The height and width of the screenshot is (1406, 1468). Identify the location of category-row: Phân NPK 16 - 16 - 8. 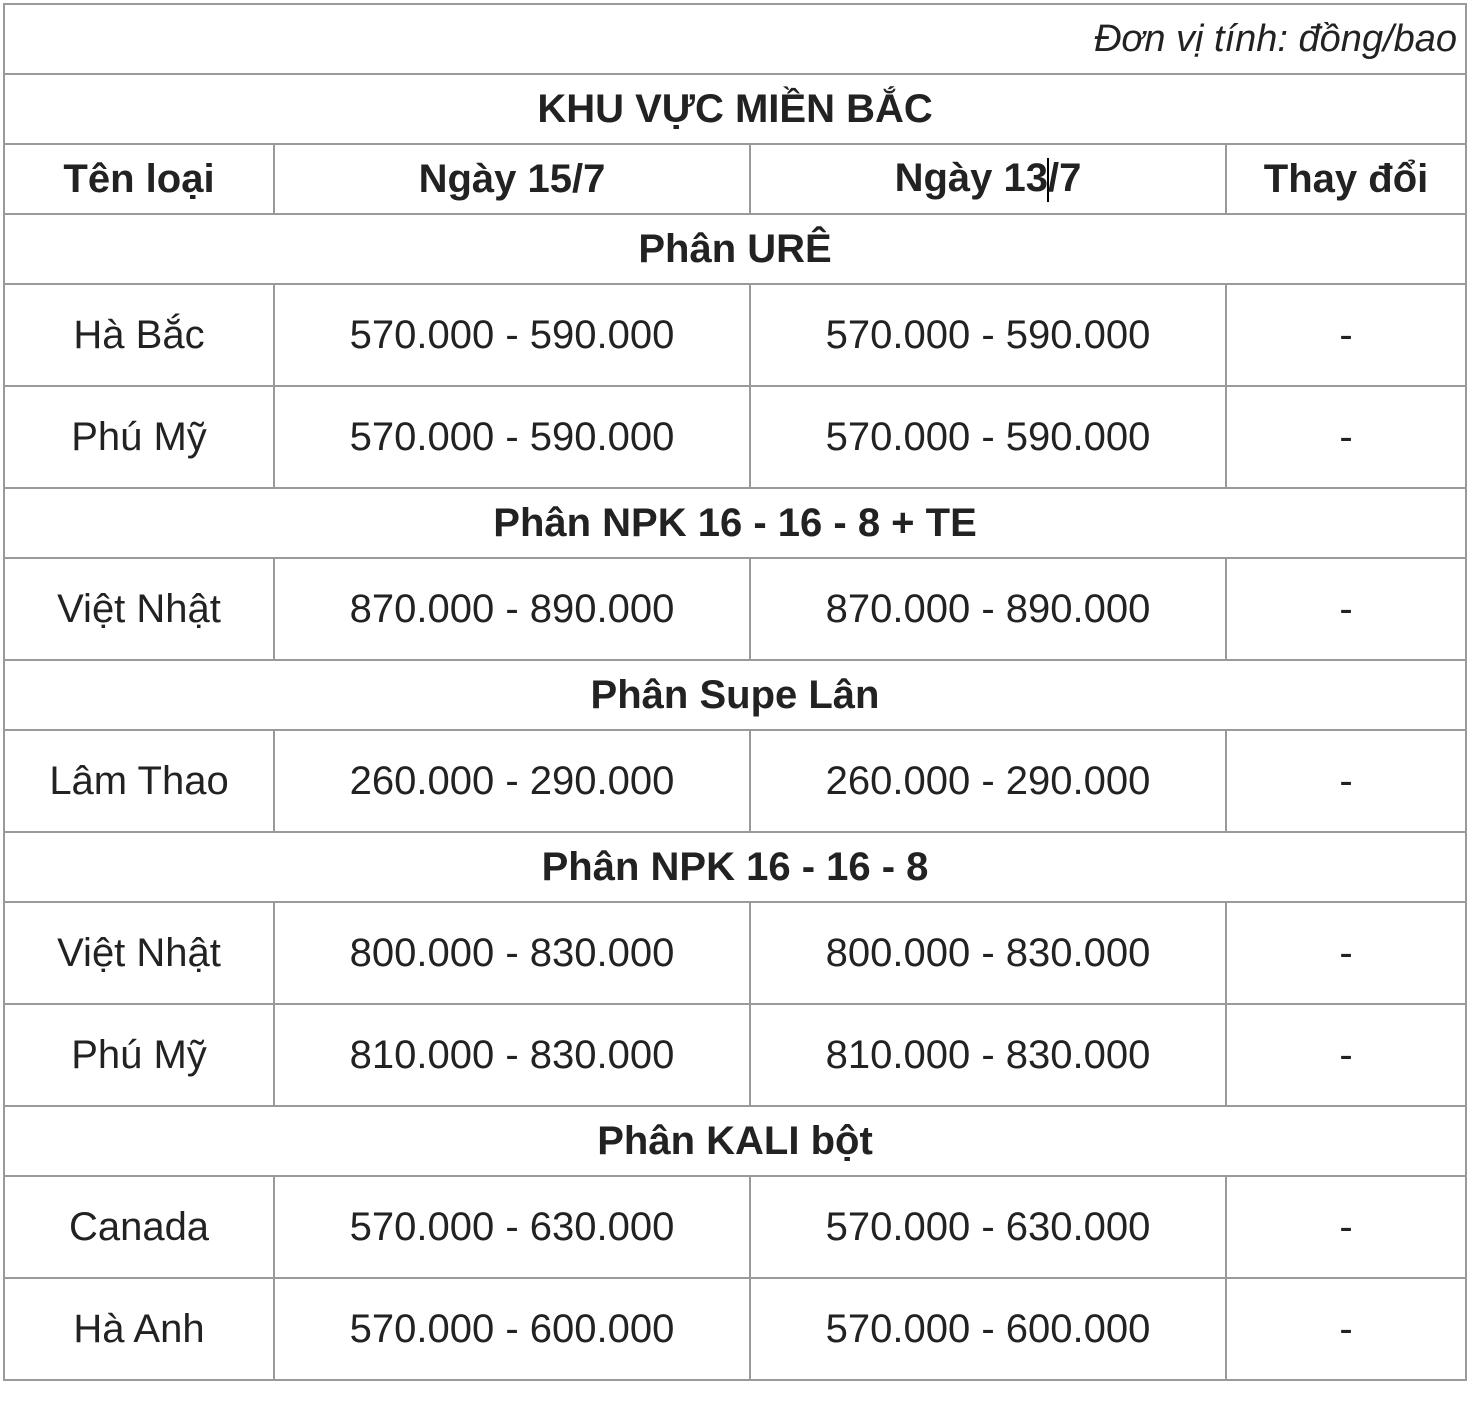
(735, 867).